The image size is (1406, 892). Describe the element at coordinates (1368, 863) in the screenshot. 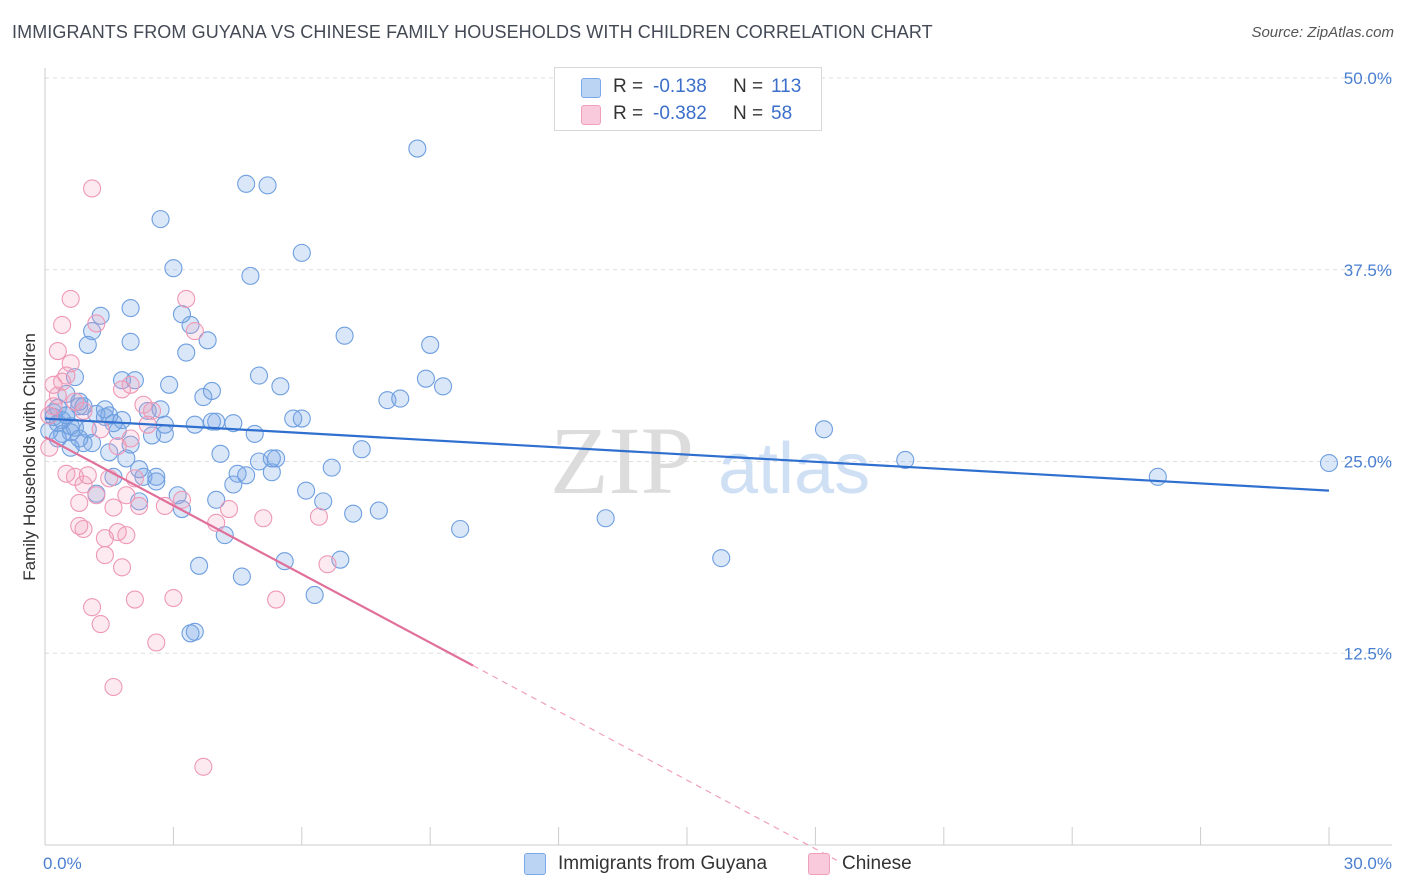

I see `x-tick-label: 30.0%` at that location.